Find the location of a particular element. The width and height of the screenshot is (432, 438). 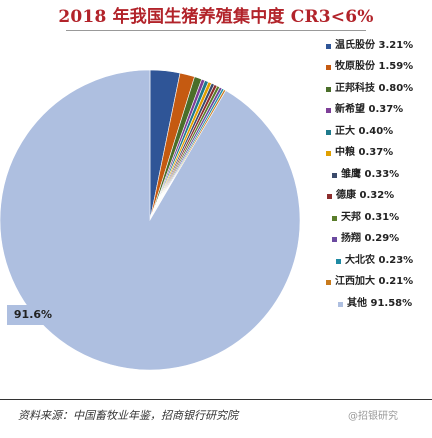

legend-label-7: 德康 0.32% is located at coordinates (365, 195).